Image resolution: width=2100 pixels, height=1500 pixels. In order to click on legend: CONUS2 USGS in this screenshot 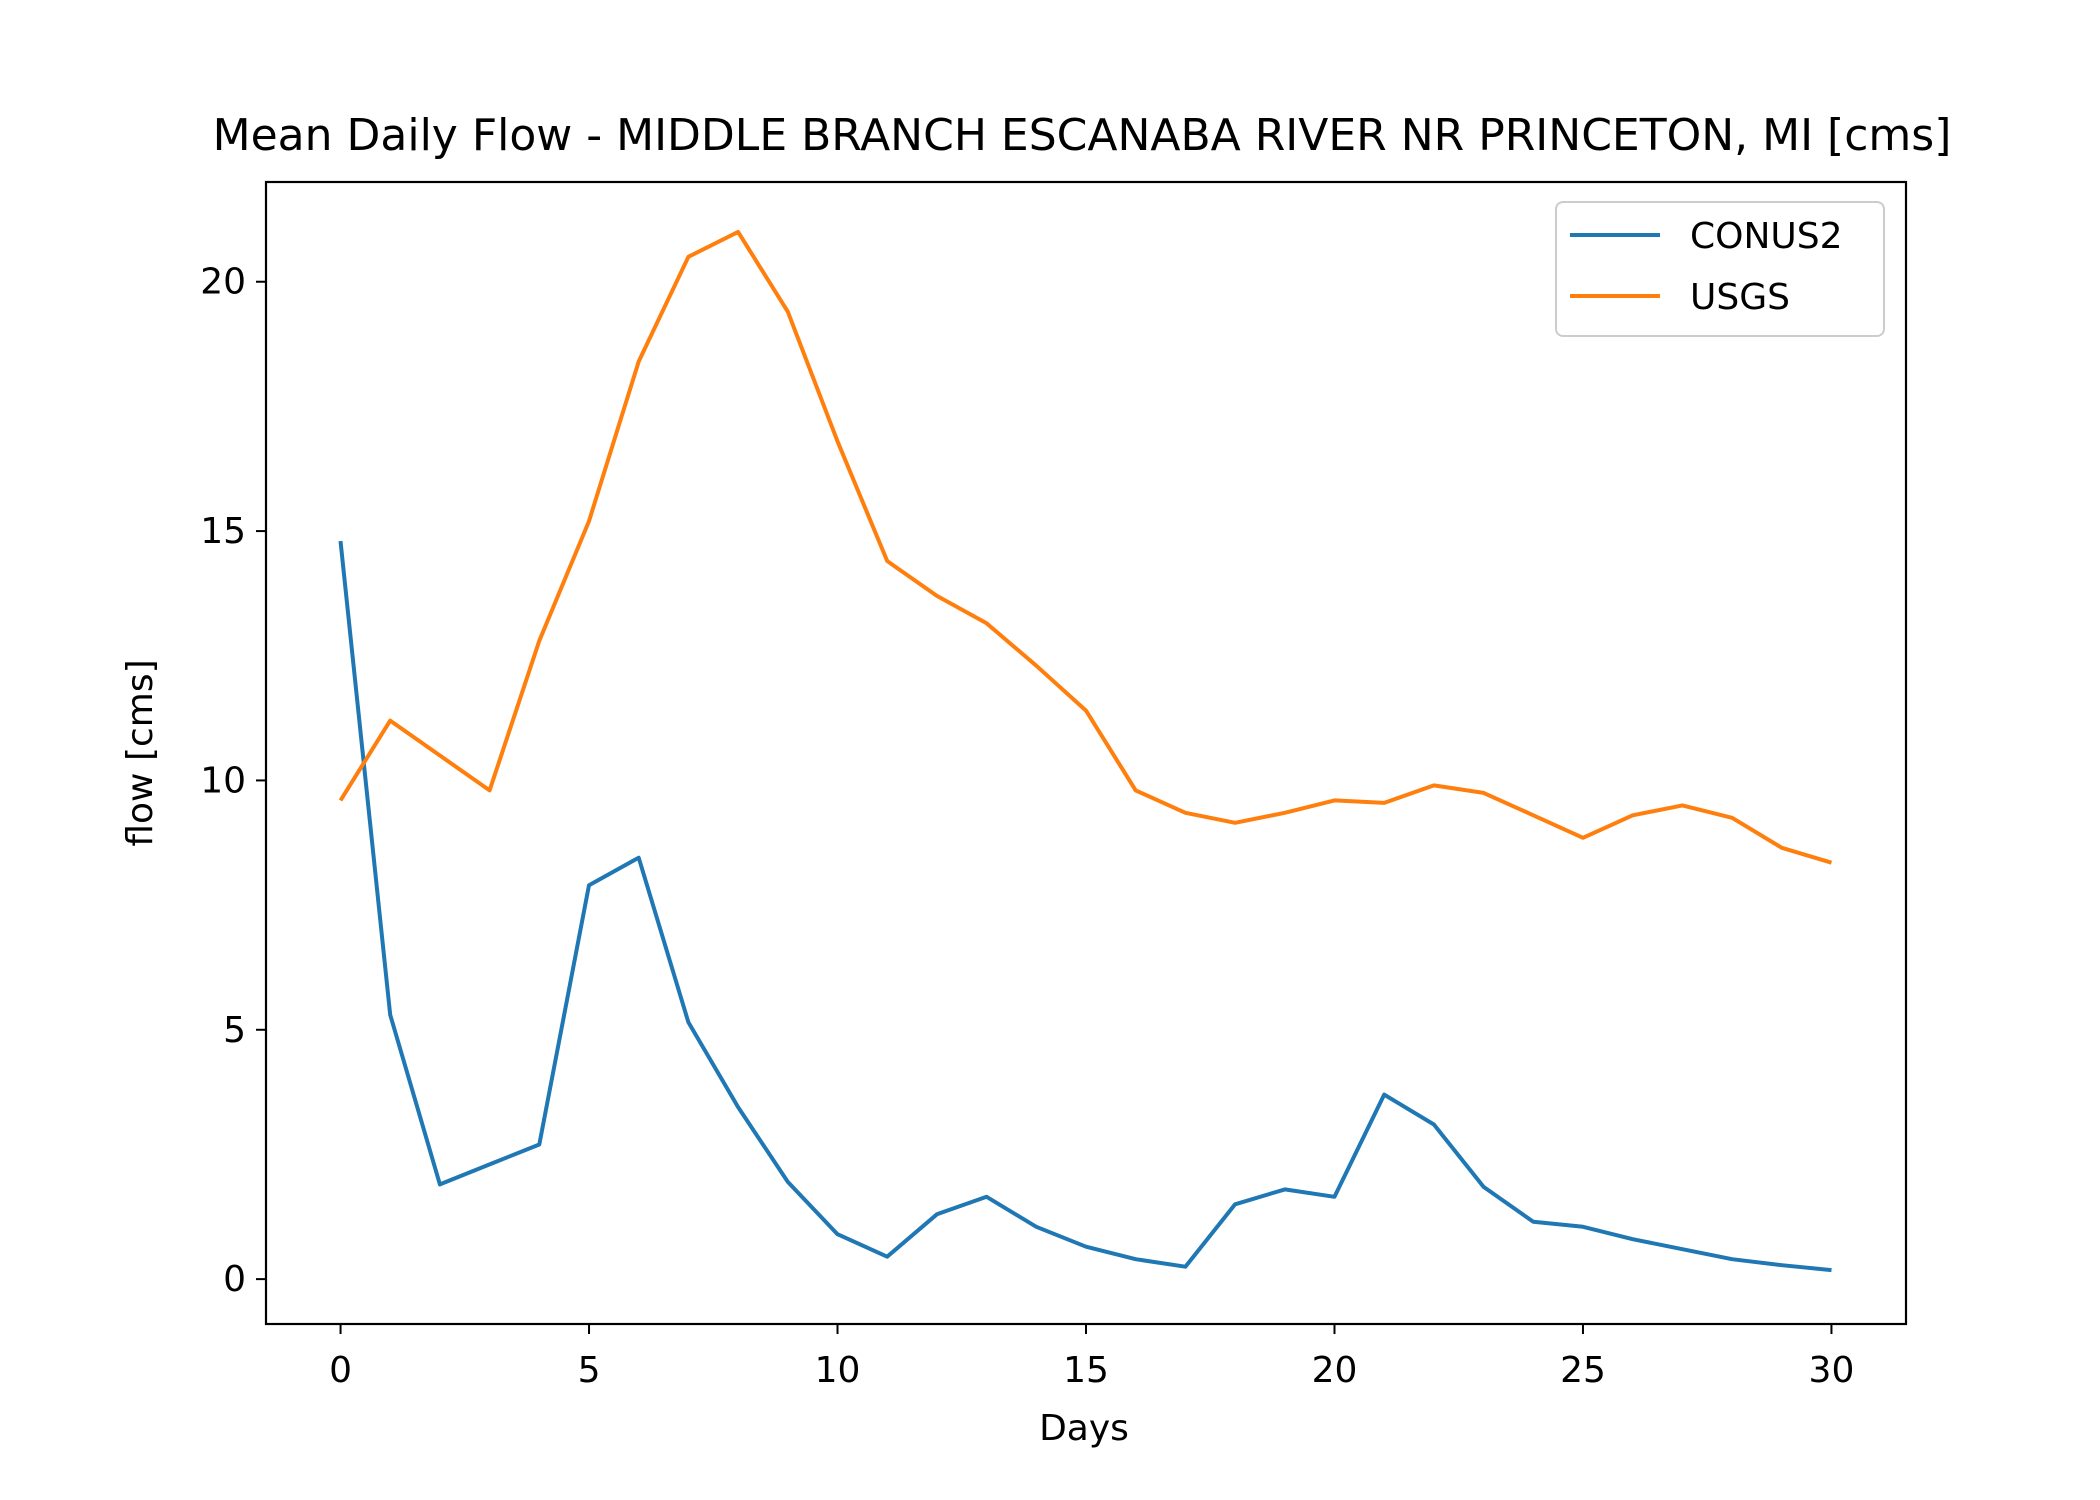, I will do `click(1720, 269)`.